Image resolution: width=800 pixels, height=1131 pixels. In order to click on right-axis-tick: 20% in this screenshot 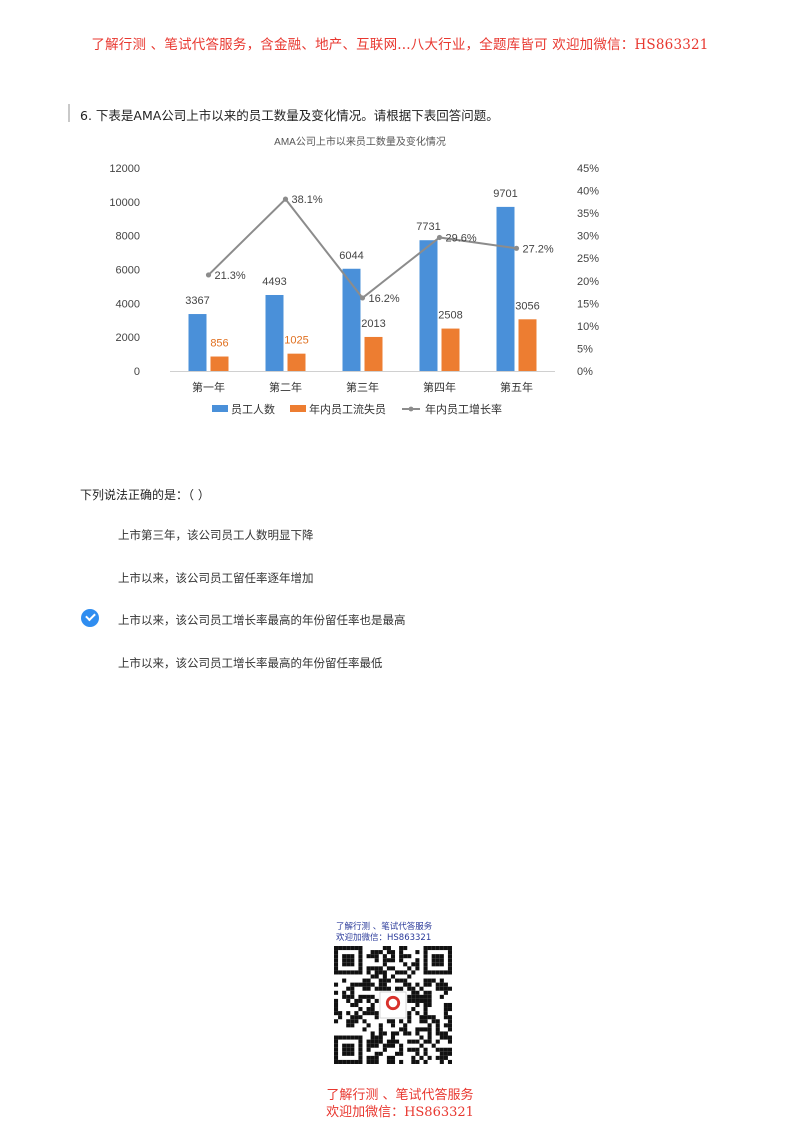, I will do `click(588, 282)`.